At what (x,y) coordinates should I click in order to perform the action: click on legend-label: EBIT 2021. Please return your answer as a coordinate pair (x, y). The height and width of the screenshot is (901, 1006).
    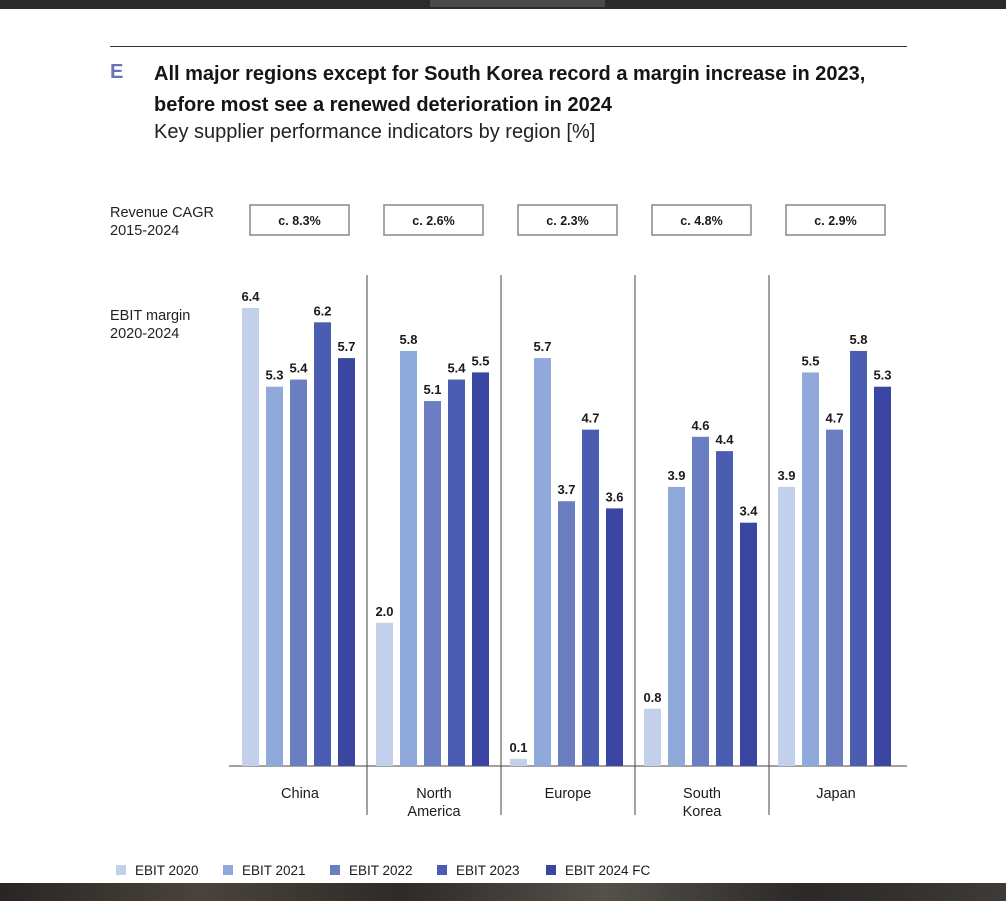
    Looking at the image, I should click on (274, 870).